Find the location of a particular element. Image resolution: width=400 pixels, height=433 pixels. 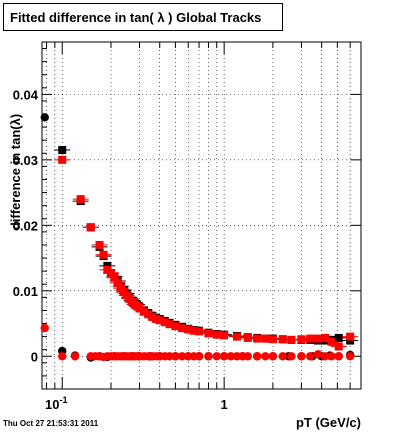

y-axis-title: difference in tan(λ) is located at coordinates (15, 172).